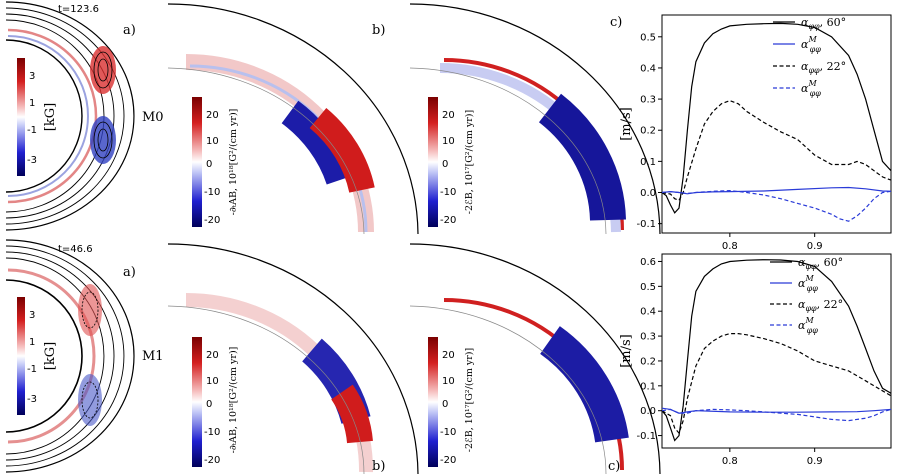  What do you see at coordinates (648, 287) in the screenshot?
I see `y-tick-label: 0.5` at bounding box center [648, 287].